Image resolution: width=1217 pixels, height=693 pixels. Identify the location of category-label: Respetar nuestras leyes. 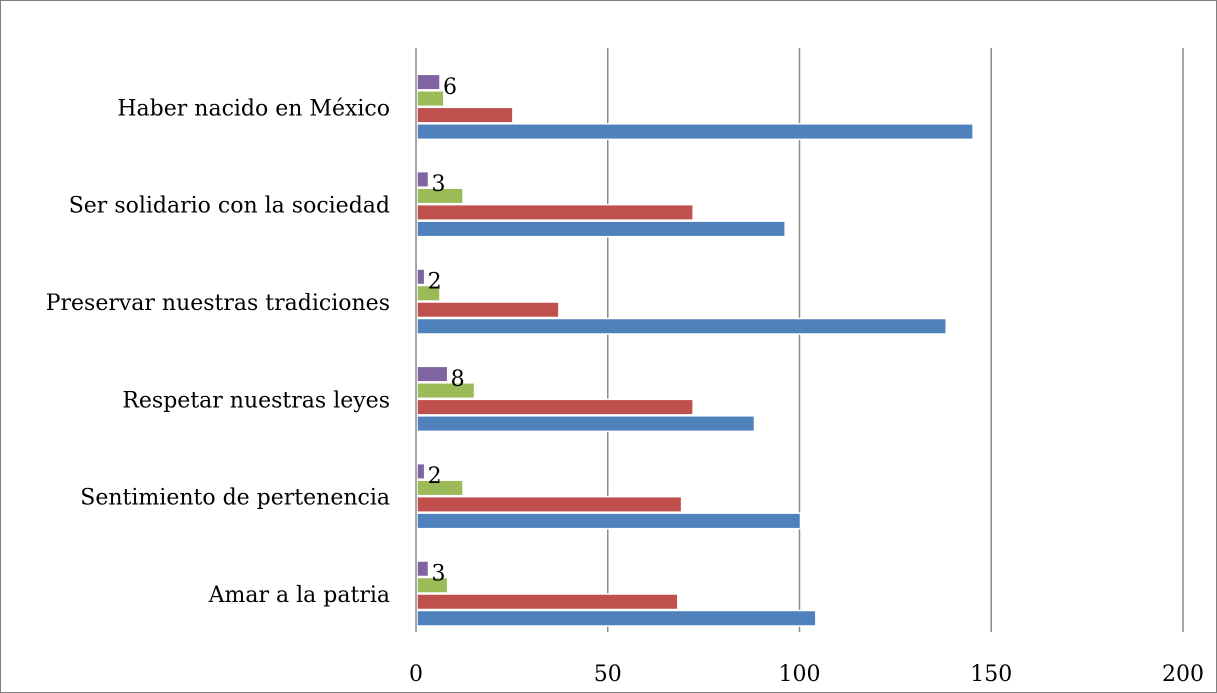
(256, 400).